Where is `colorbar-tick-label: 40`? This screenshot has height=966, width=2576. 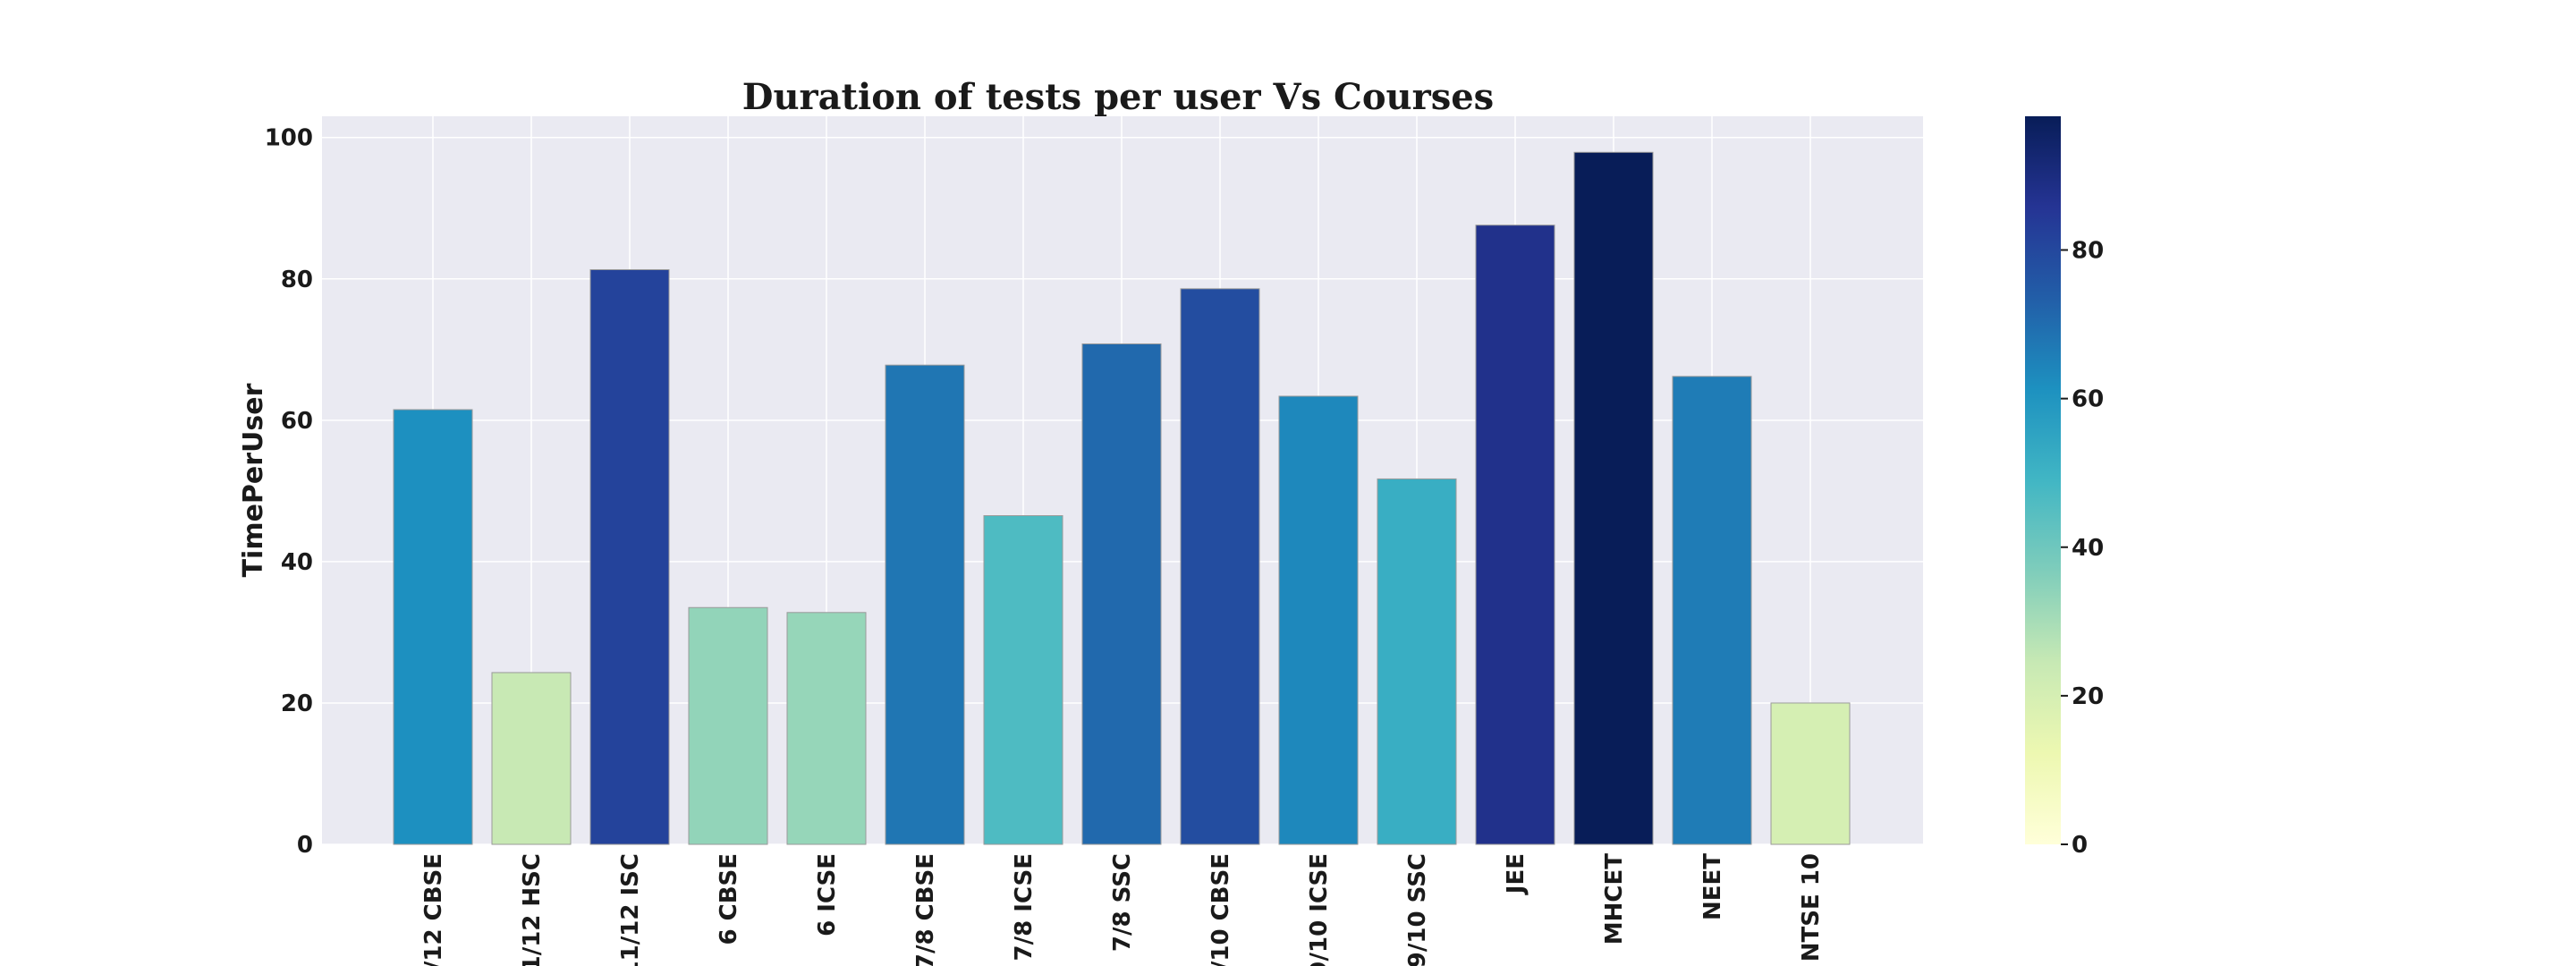 colorbar-tick-label: 40 is located at coordinates (2088, 548).